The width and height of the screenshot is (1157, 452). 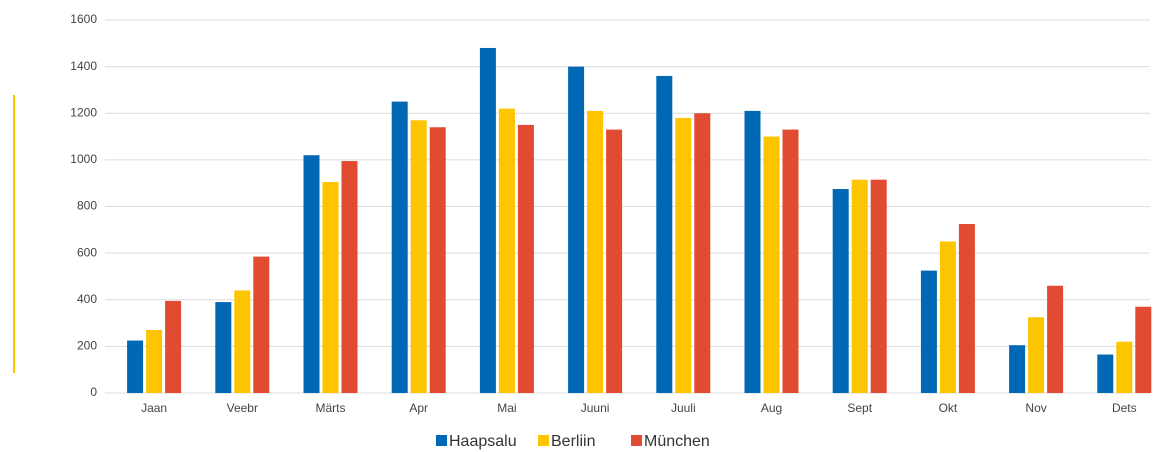 What do you see at coordinates (87, 346) in the screenshot?
I see `y-tick-label: 200` at bounding box center [87, 346].